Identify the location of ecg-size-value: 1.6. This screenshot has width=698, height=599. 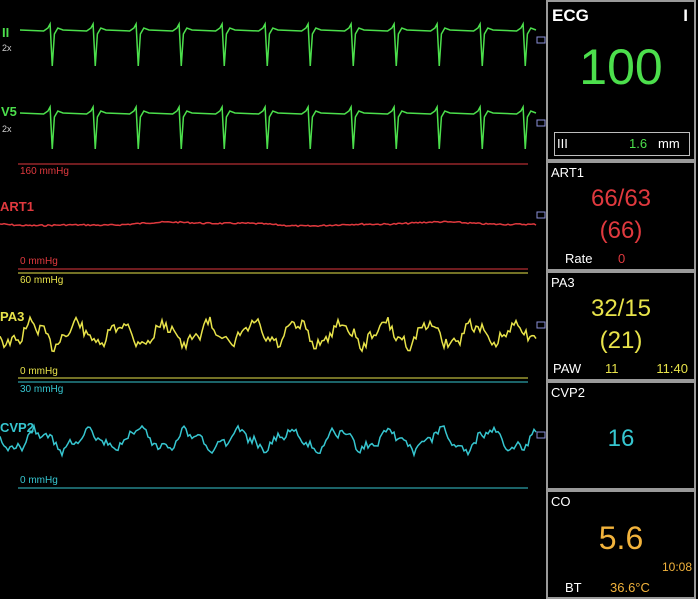
(638, 143).